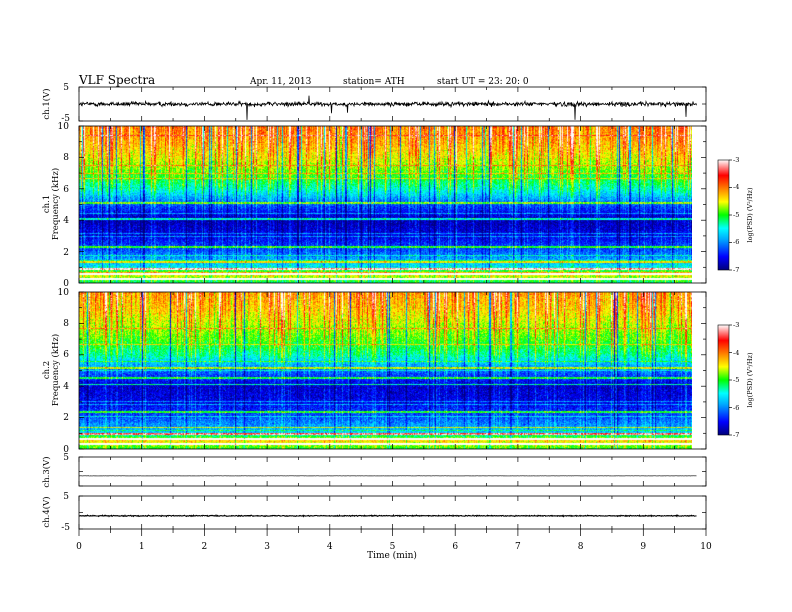 The width and height of the screenshot is (792, 612). Describe the element at coordinates (55, 370) in the screenshot. I see `ch2-frequency-ylabel: Frequency (kHz)` at that location.